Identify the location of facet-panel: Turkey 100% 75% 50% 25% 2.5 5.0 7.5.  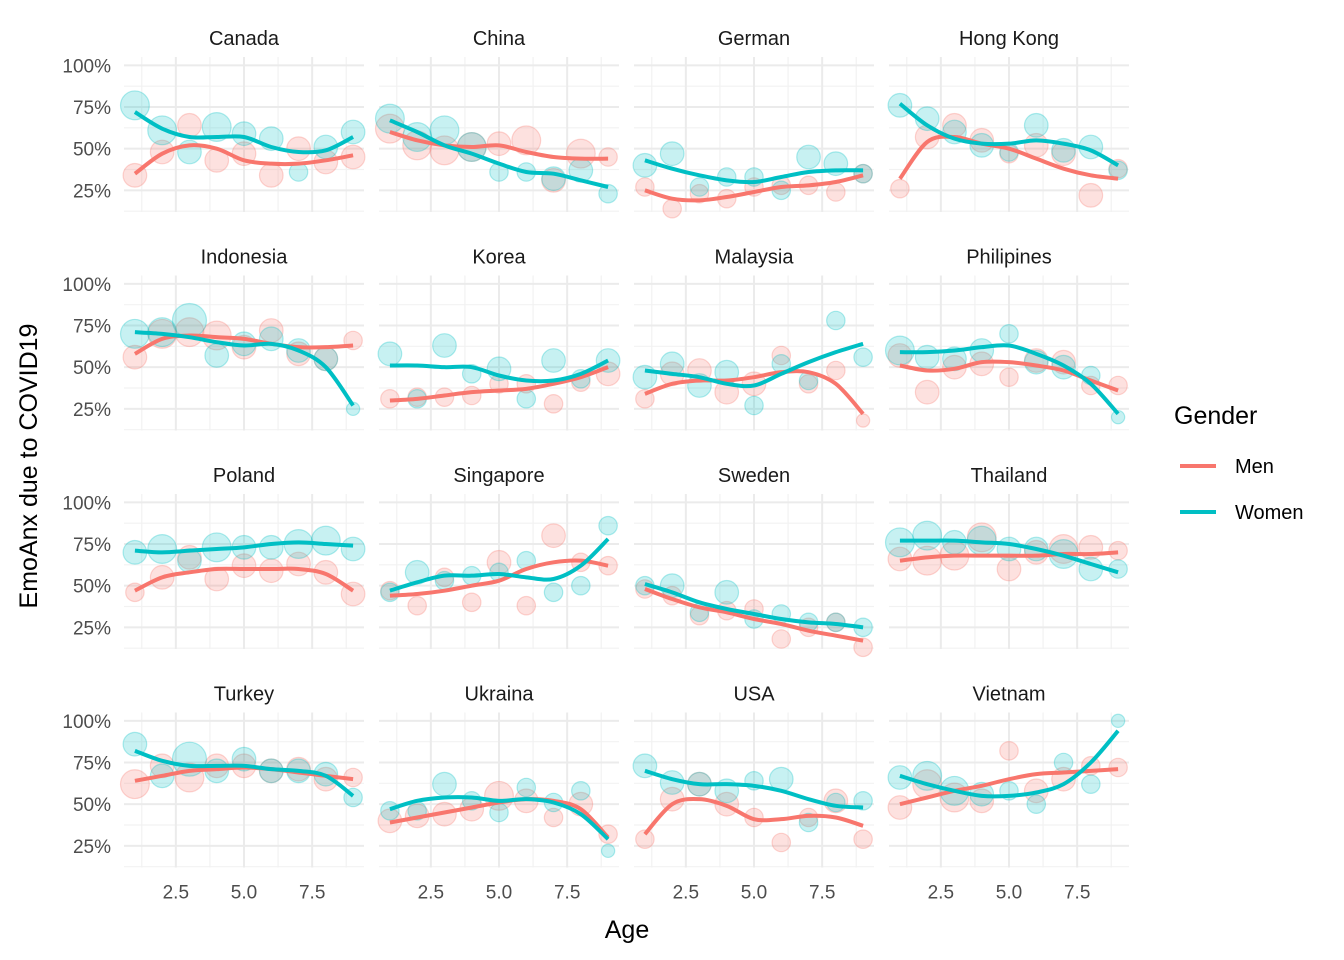
(213, 794).